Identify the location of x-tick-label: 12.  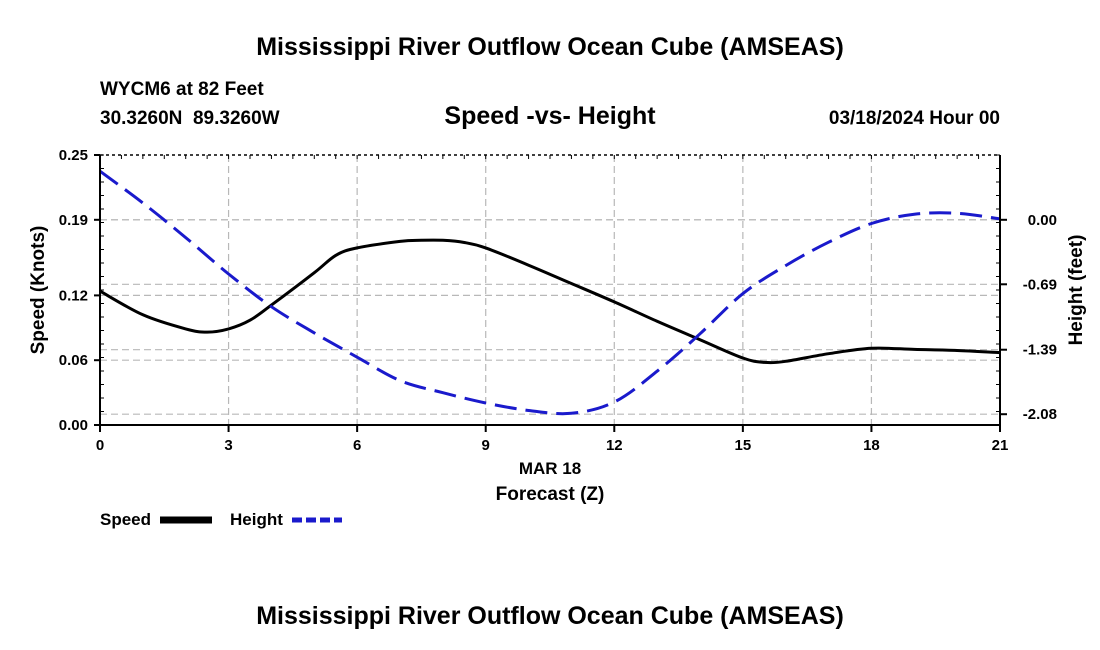
(614, 445).